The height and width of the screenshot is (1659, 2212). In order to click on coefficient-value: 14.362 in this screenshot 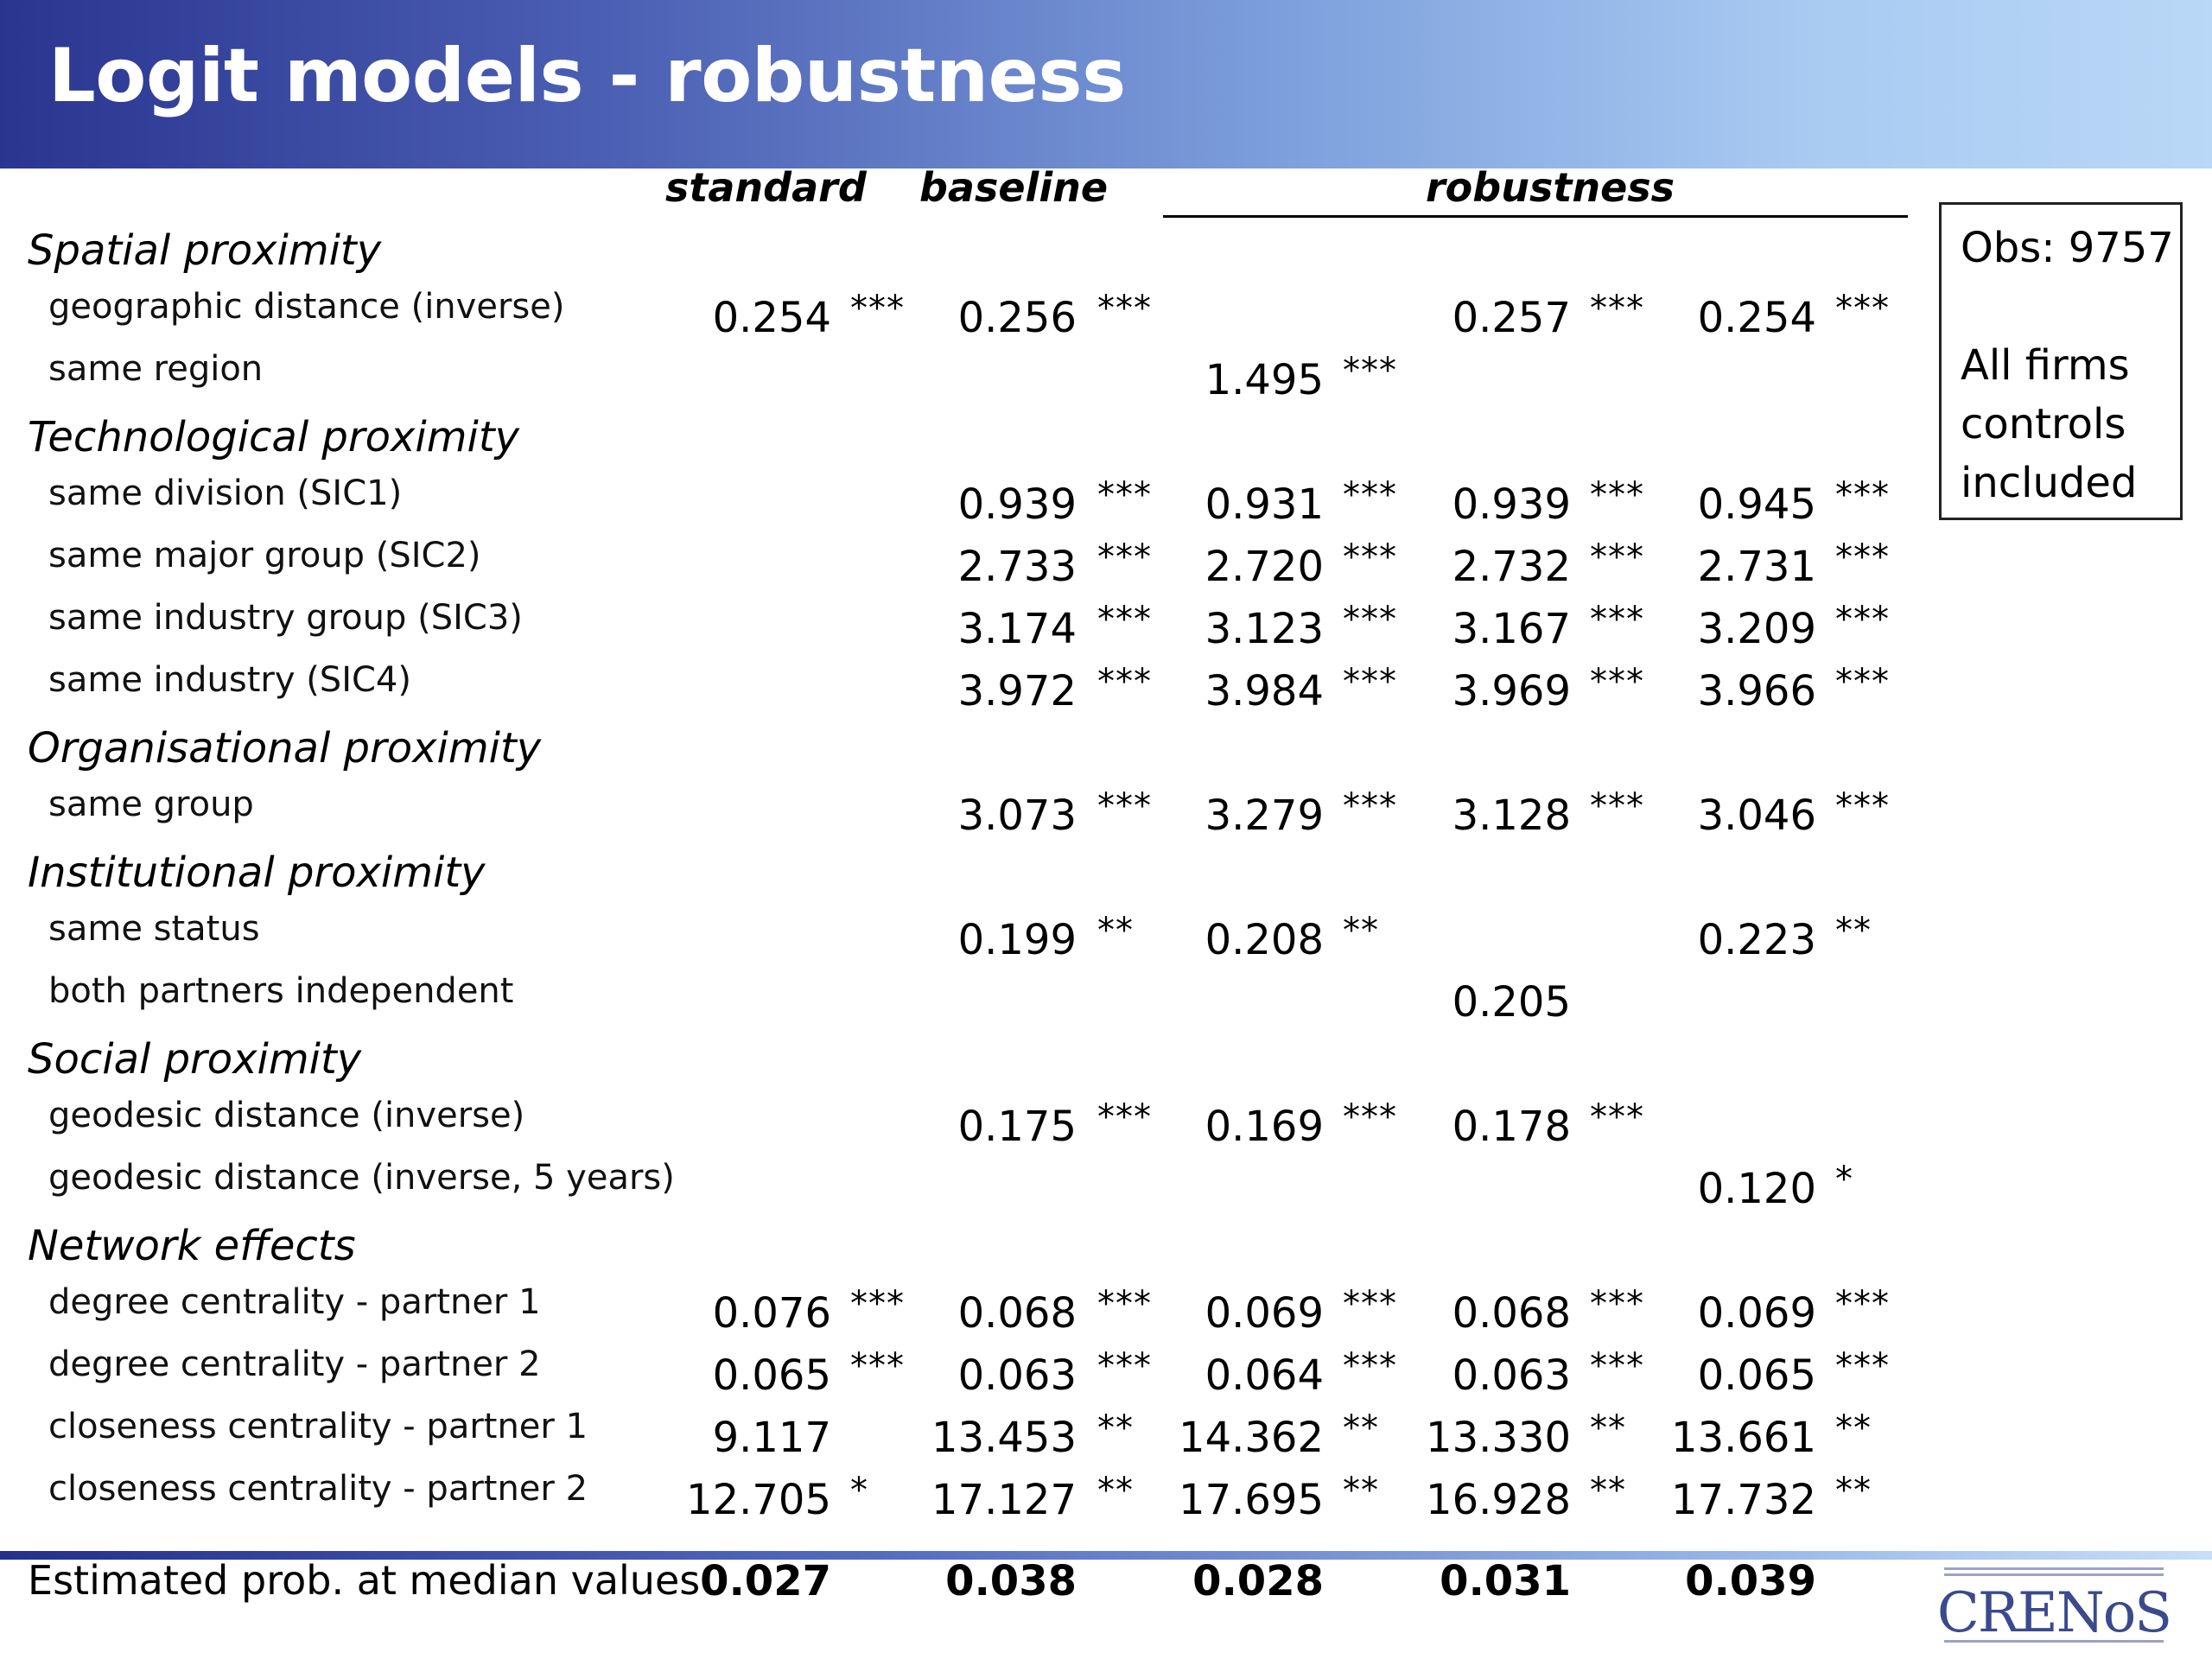, I will do `click(1251, 1438)`.